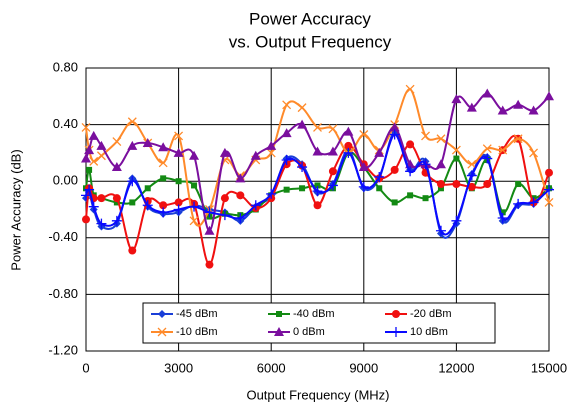 The image size is (574, 409). Describe the element at coordinates (309, 332) in the screenshot. I see `legend-label: 0 dBm` at that location.